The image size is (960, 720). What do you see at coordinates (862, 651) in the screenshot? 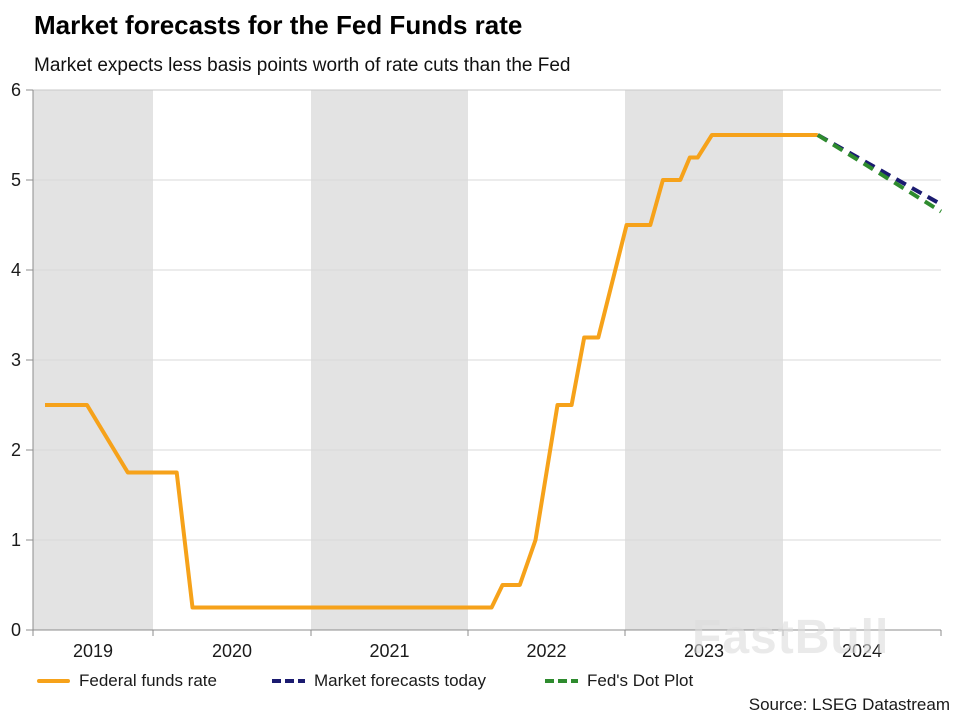
I see `x-axis-tick-label: 2024` at bounding box center [862, 651].